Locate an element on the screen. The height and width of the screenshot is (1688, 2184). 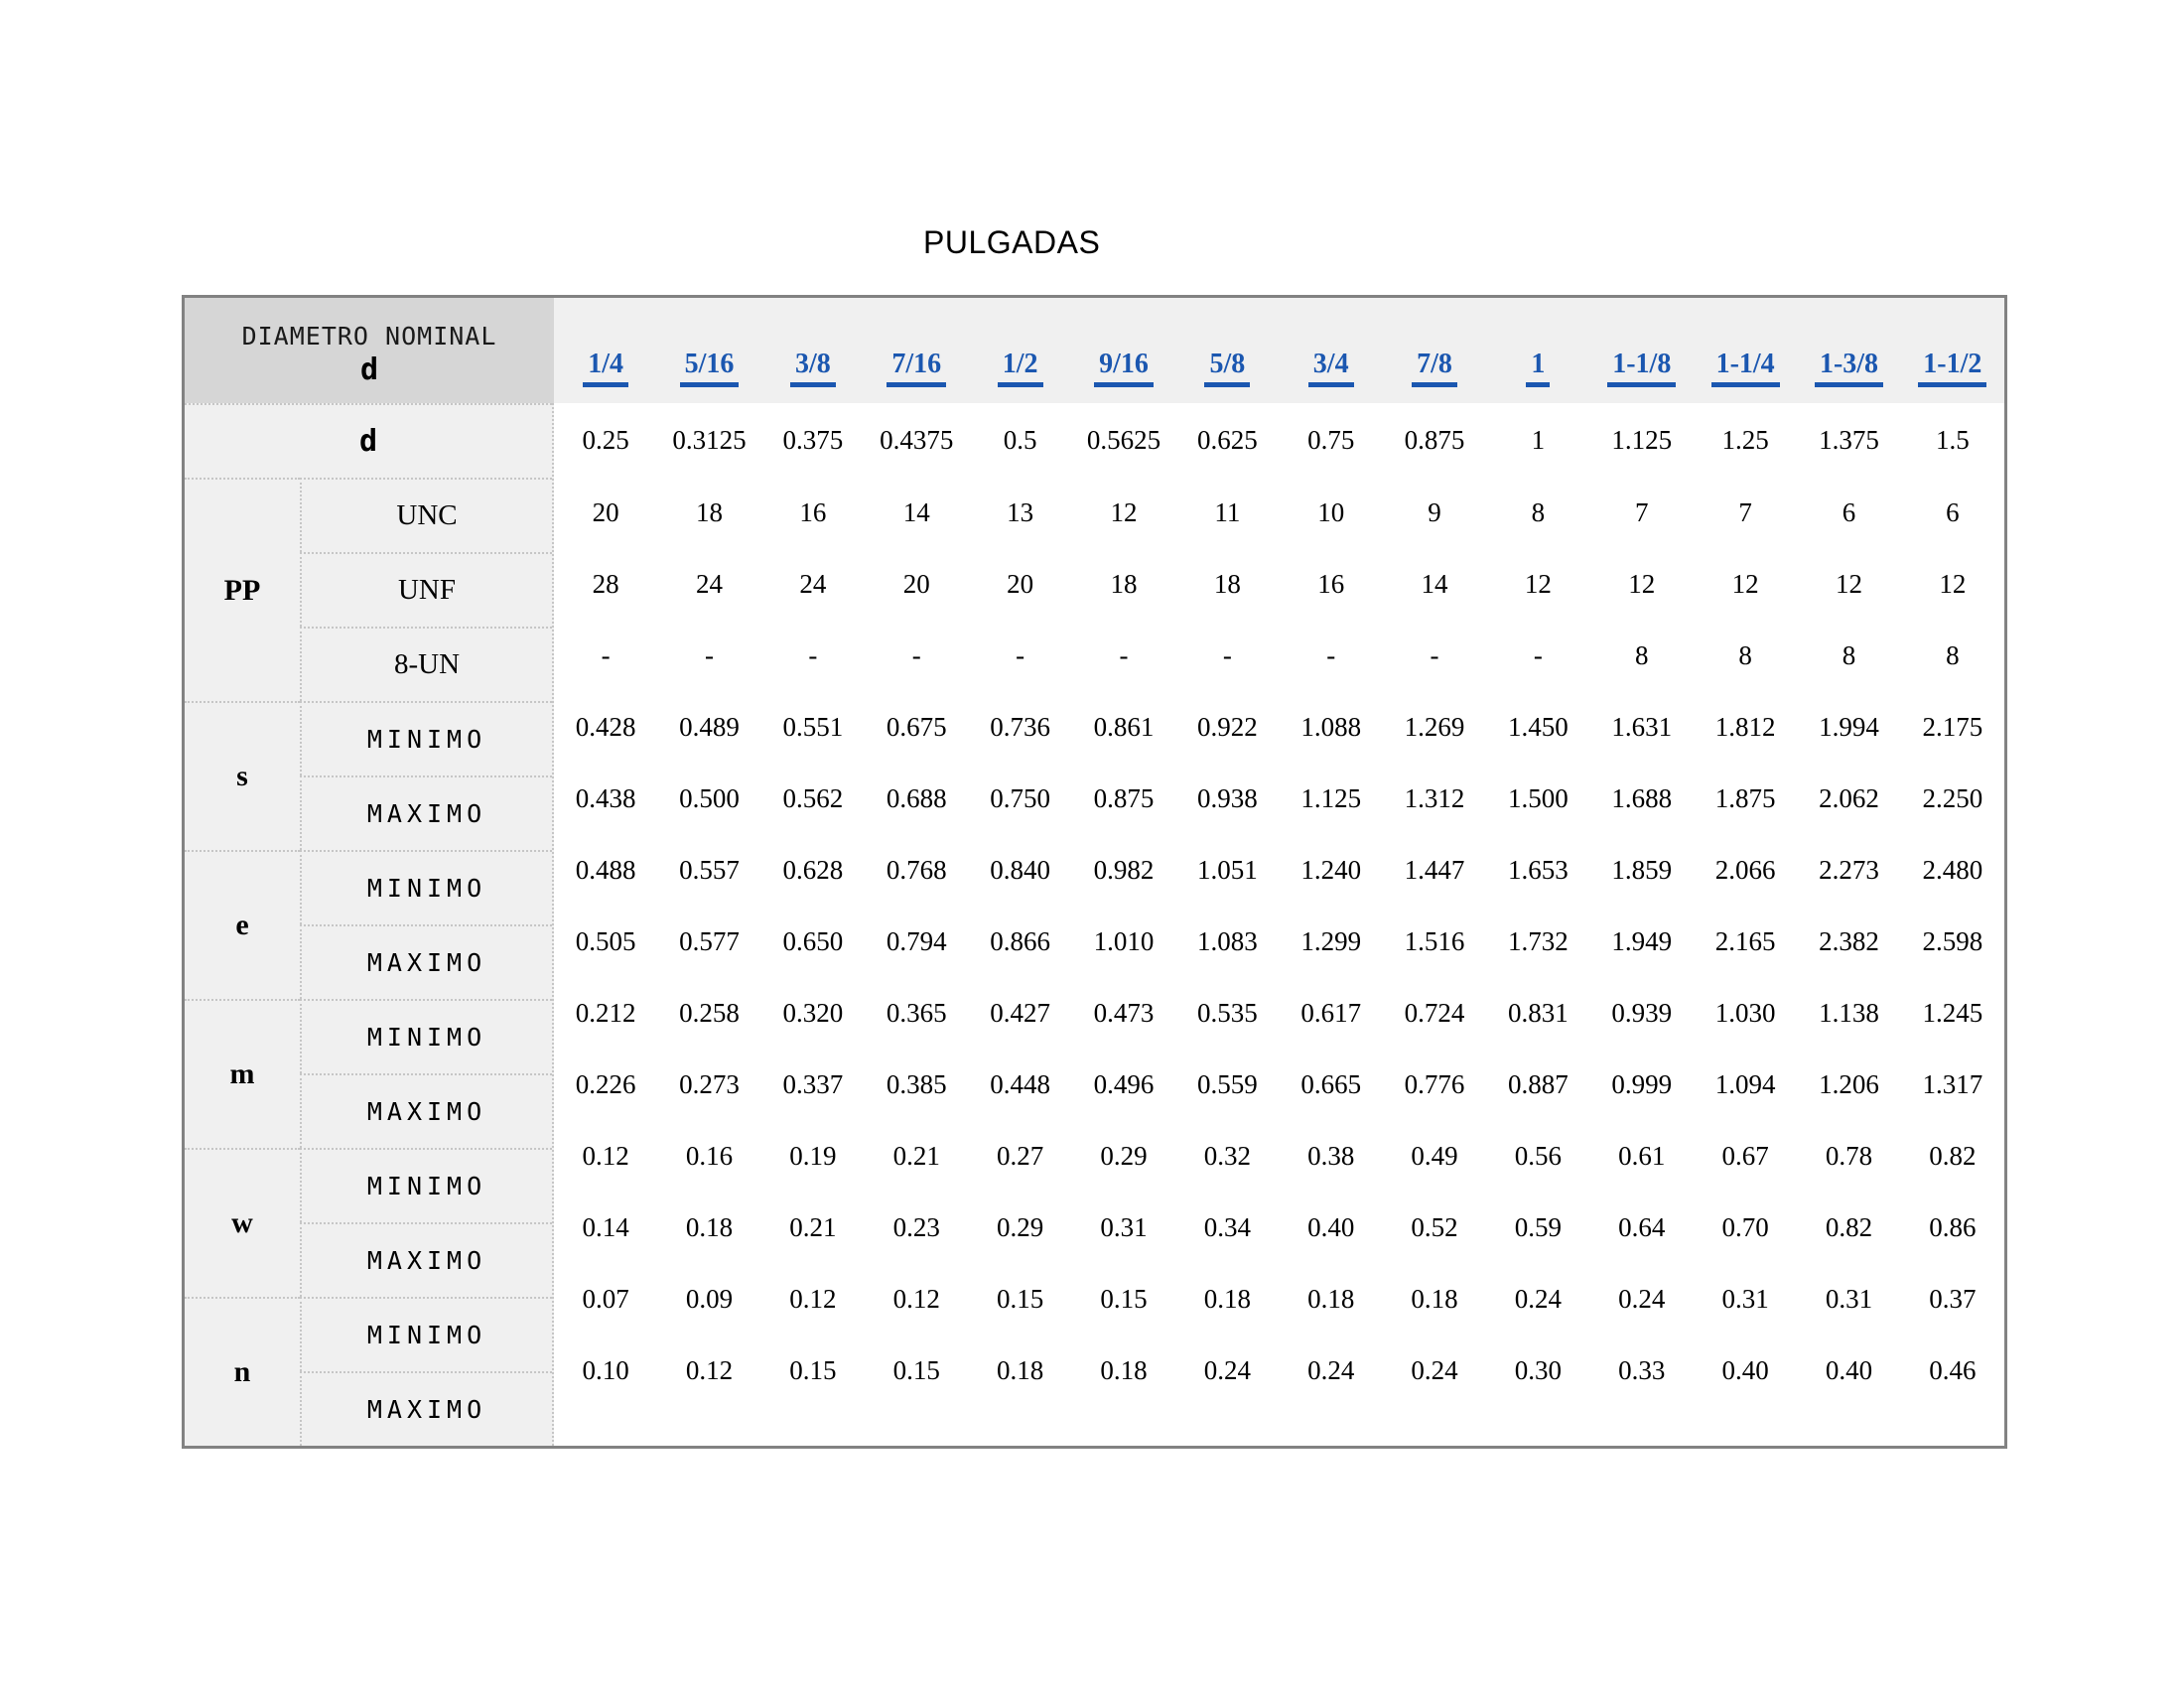
data-cell: 0.337 is located at coordinates (813, 1083).